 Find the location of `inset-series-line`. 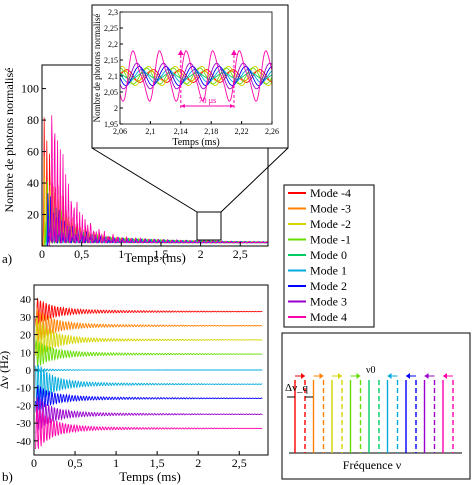

inset-series-line is located at coordinates (196, 76).